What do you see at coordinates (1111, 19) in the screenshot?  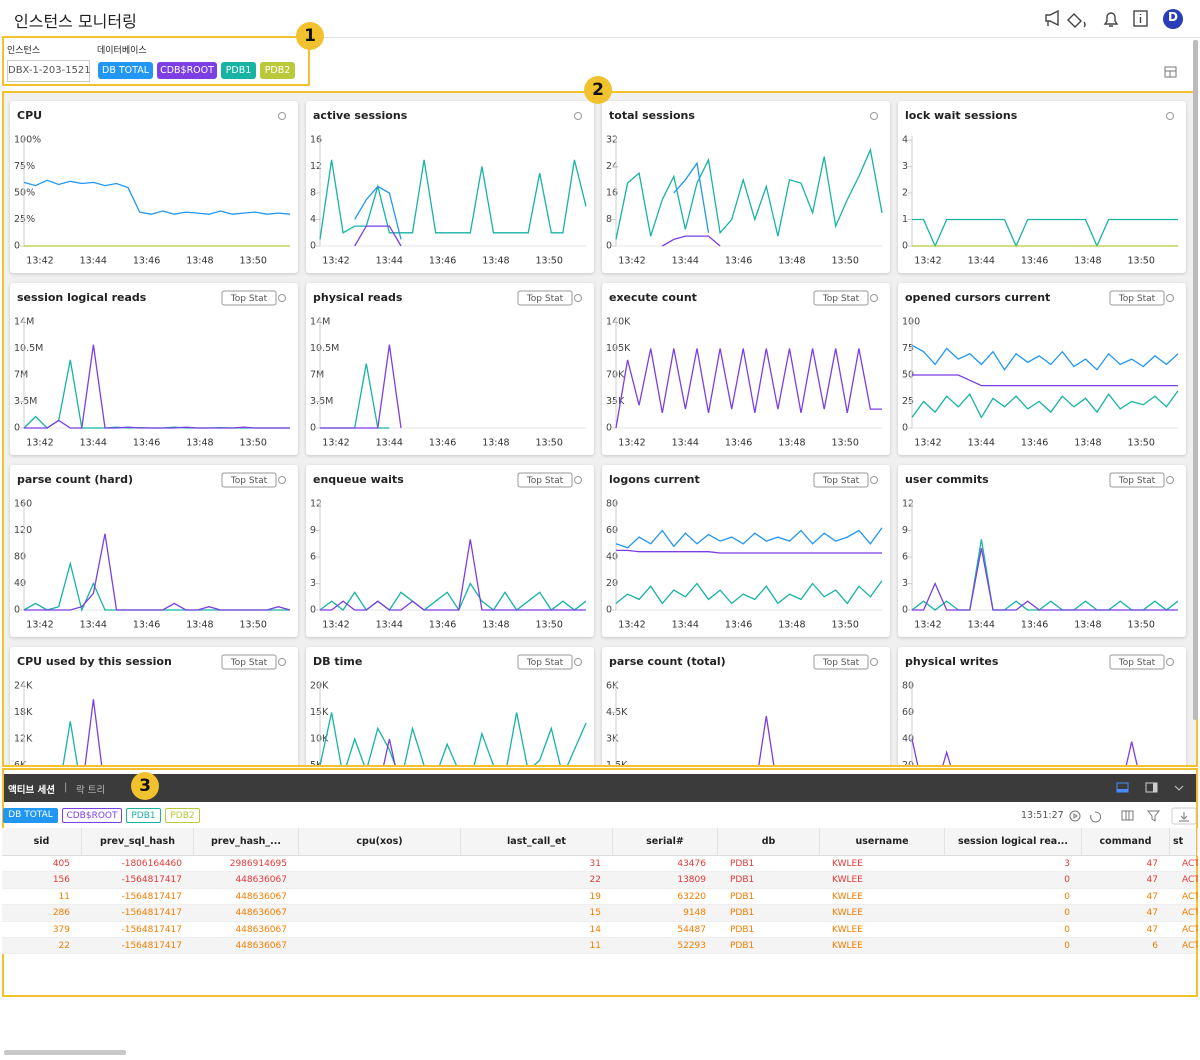 I see `bell-icon` at bounding box center [1111, 19].